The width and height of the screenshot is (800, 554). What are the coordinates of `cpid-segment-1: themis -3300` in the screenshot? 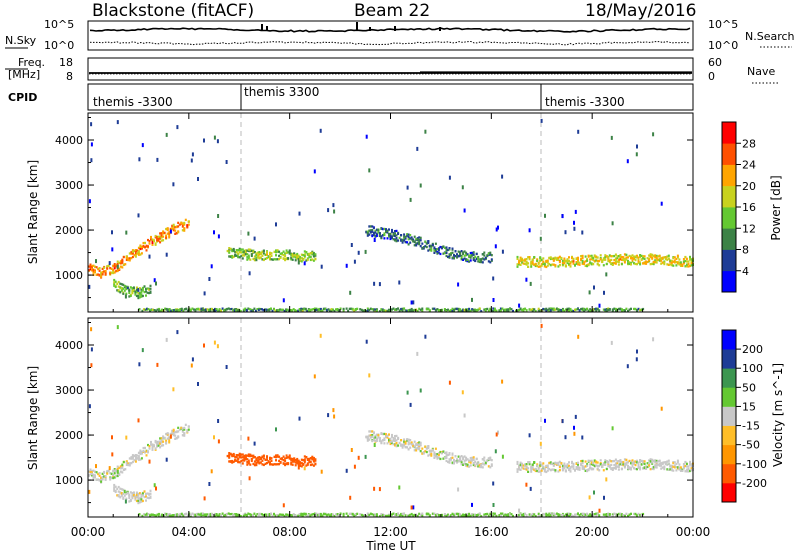 It's located at (133, 102).